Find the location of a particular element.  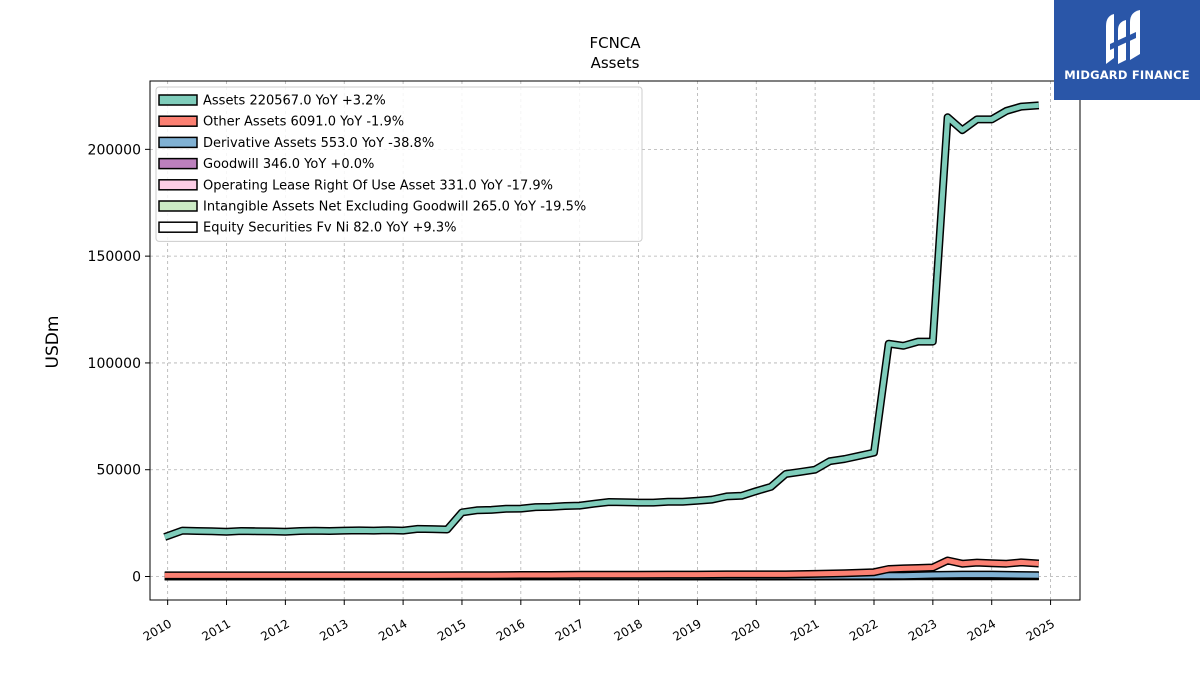

series-line-other-assets is located at coordinates (601, 568).